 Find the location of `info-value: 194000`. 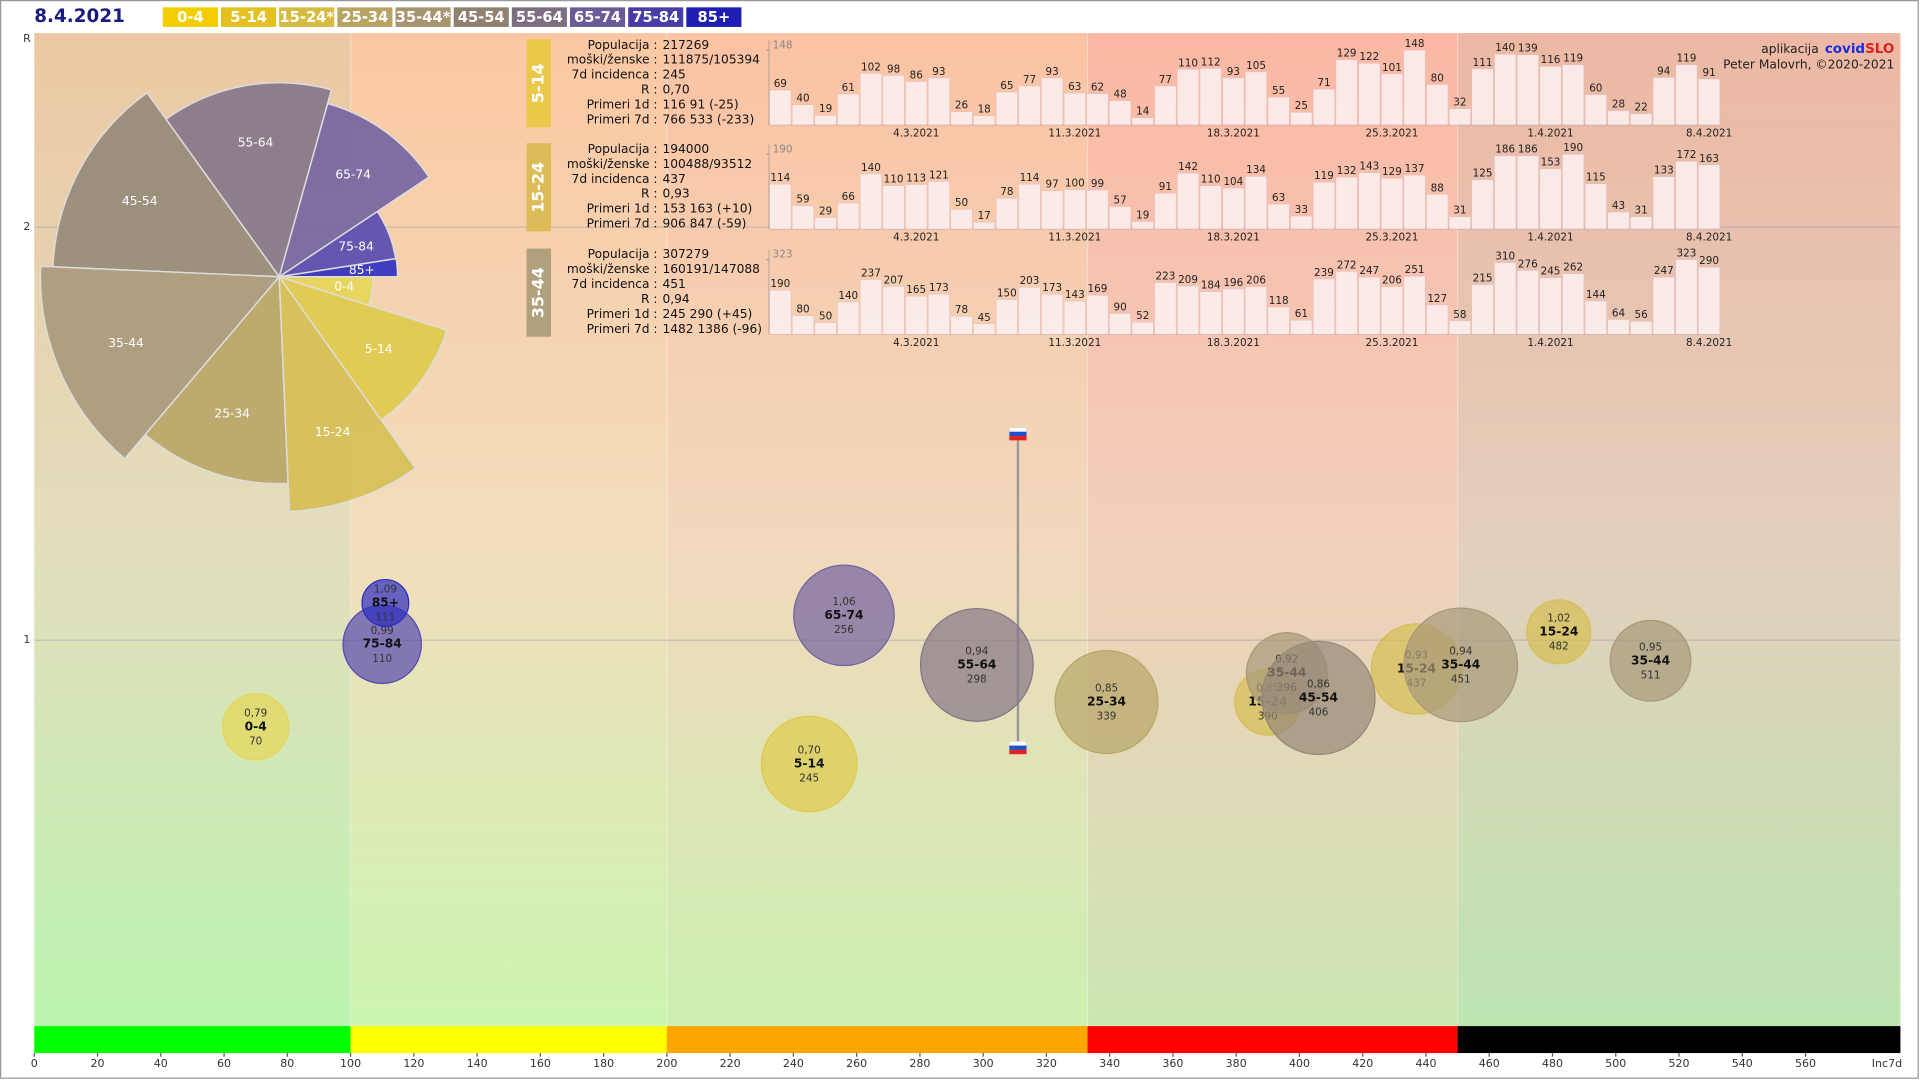

info-value: 194000 is located at coordinates (685, 149).